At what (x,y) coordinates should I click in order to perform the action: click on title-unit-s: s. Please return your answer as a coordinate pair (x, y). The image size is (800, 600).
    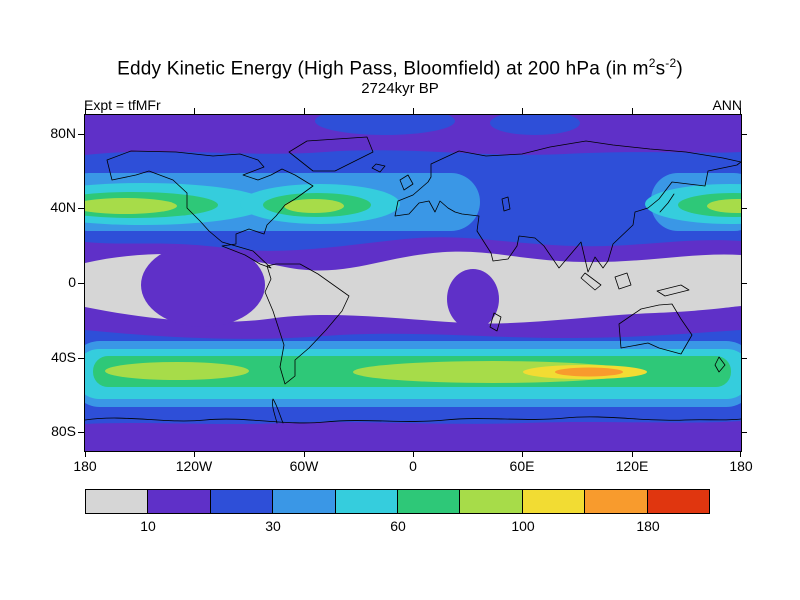
    Looking at the image, I should click on (660, 69).